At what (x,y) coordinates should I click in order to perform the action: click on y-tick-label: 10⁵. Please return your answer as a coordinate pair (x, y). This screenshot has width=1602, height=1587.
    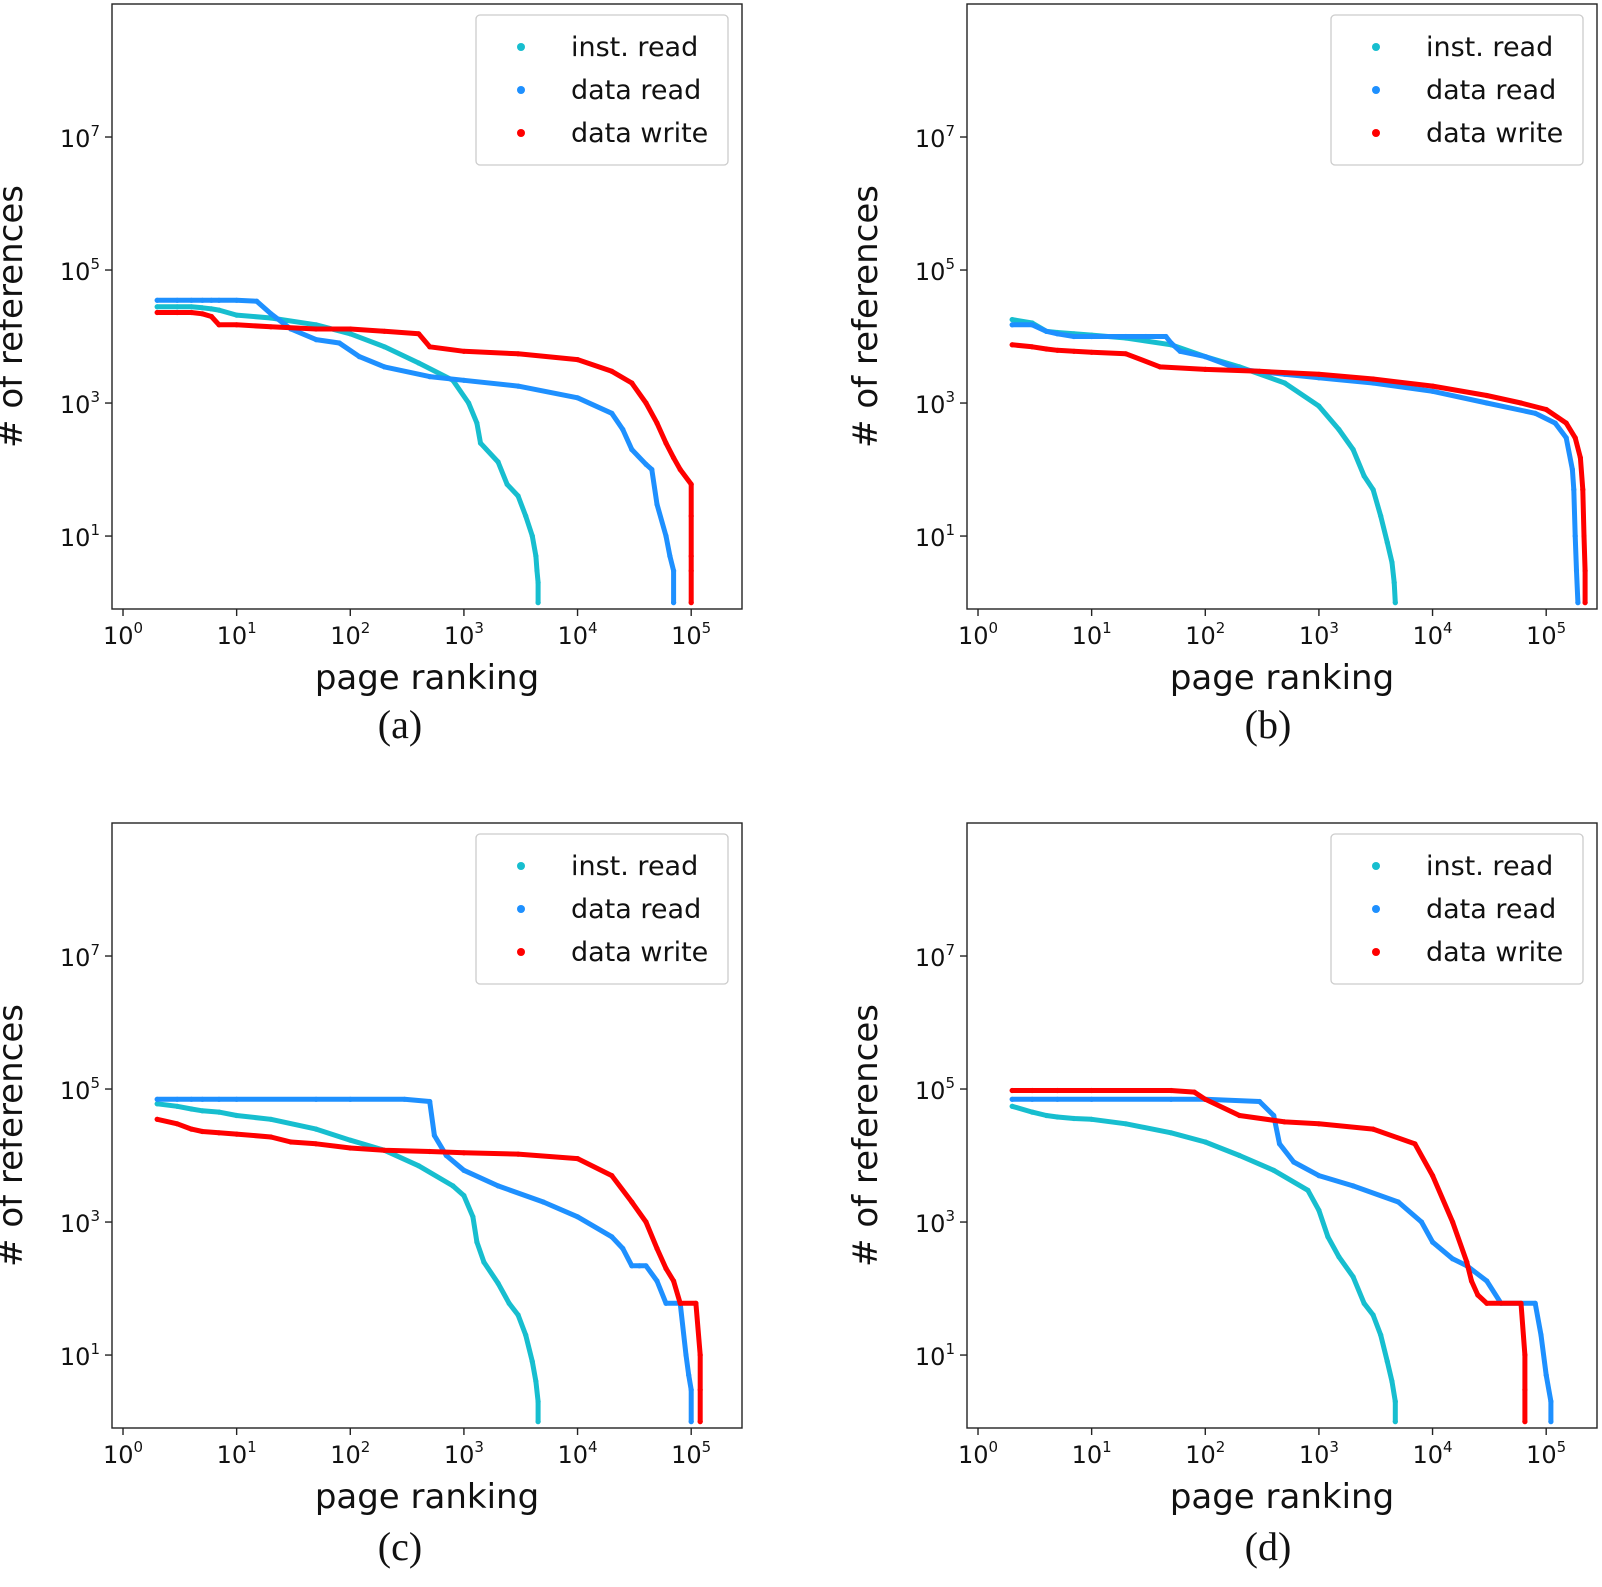
    Looking at the image, I should click on (935, 270).